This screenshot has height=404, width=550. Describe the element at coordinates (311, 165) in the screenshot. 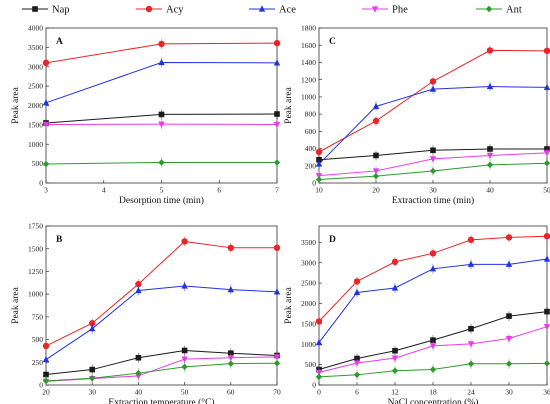

I see `y-tick-label: 200` at that location.